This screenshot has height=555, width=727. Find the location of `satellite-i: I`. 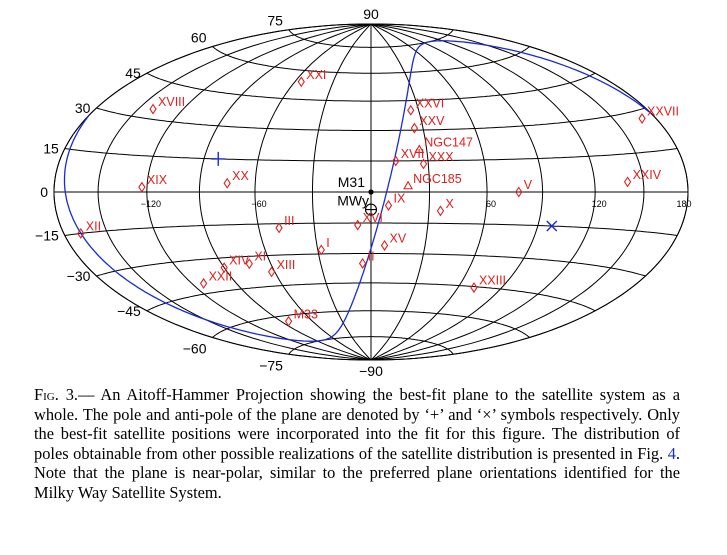

satellite-i: I is located at coordinates (323, 246).